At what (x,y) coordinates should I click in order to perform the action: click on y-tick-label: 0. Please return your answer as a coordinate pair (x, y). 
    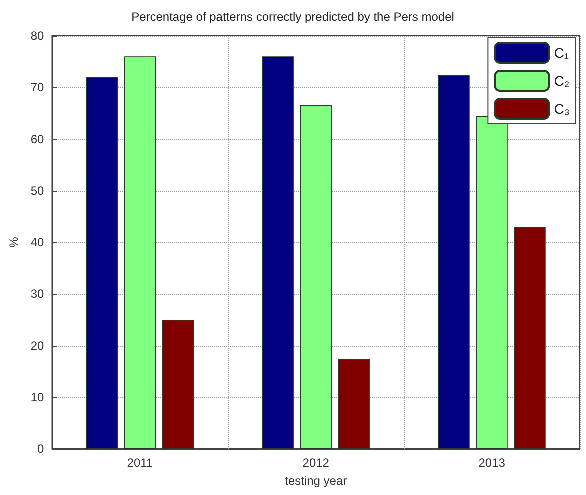
    Looking at the image, I should click on (41, 449).